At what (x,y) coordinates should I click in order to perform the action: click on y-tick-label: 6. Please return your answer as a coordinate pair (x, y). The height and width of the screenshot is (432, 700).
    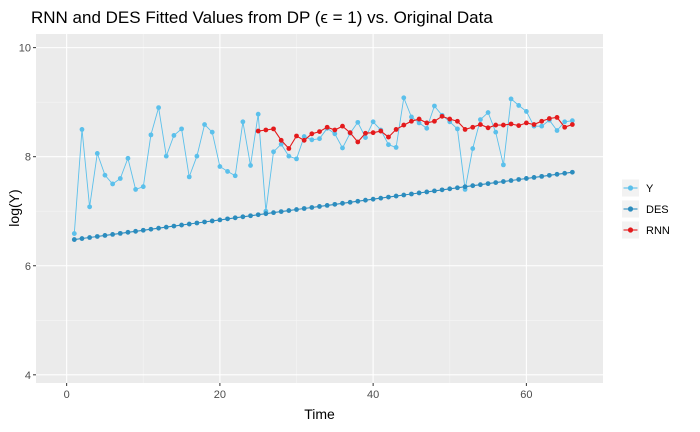
    Looking at the image, I should click on (28, 267).